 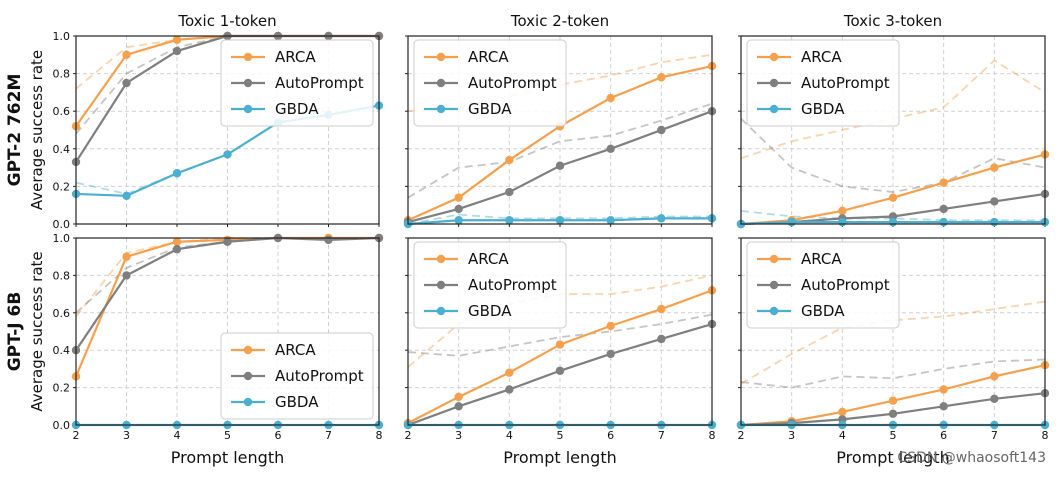 I want to click on chart-panel-1-1: 2 3 4 5 6 7 8 Prompt length ARCA AutoPrompt GBDA, so click(x=560, y=352).